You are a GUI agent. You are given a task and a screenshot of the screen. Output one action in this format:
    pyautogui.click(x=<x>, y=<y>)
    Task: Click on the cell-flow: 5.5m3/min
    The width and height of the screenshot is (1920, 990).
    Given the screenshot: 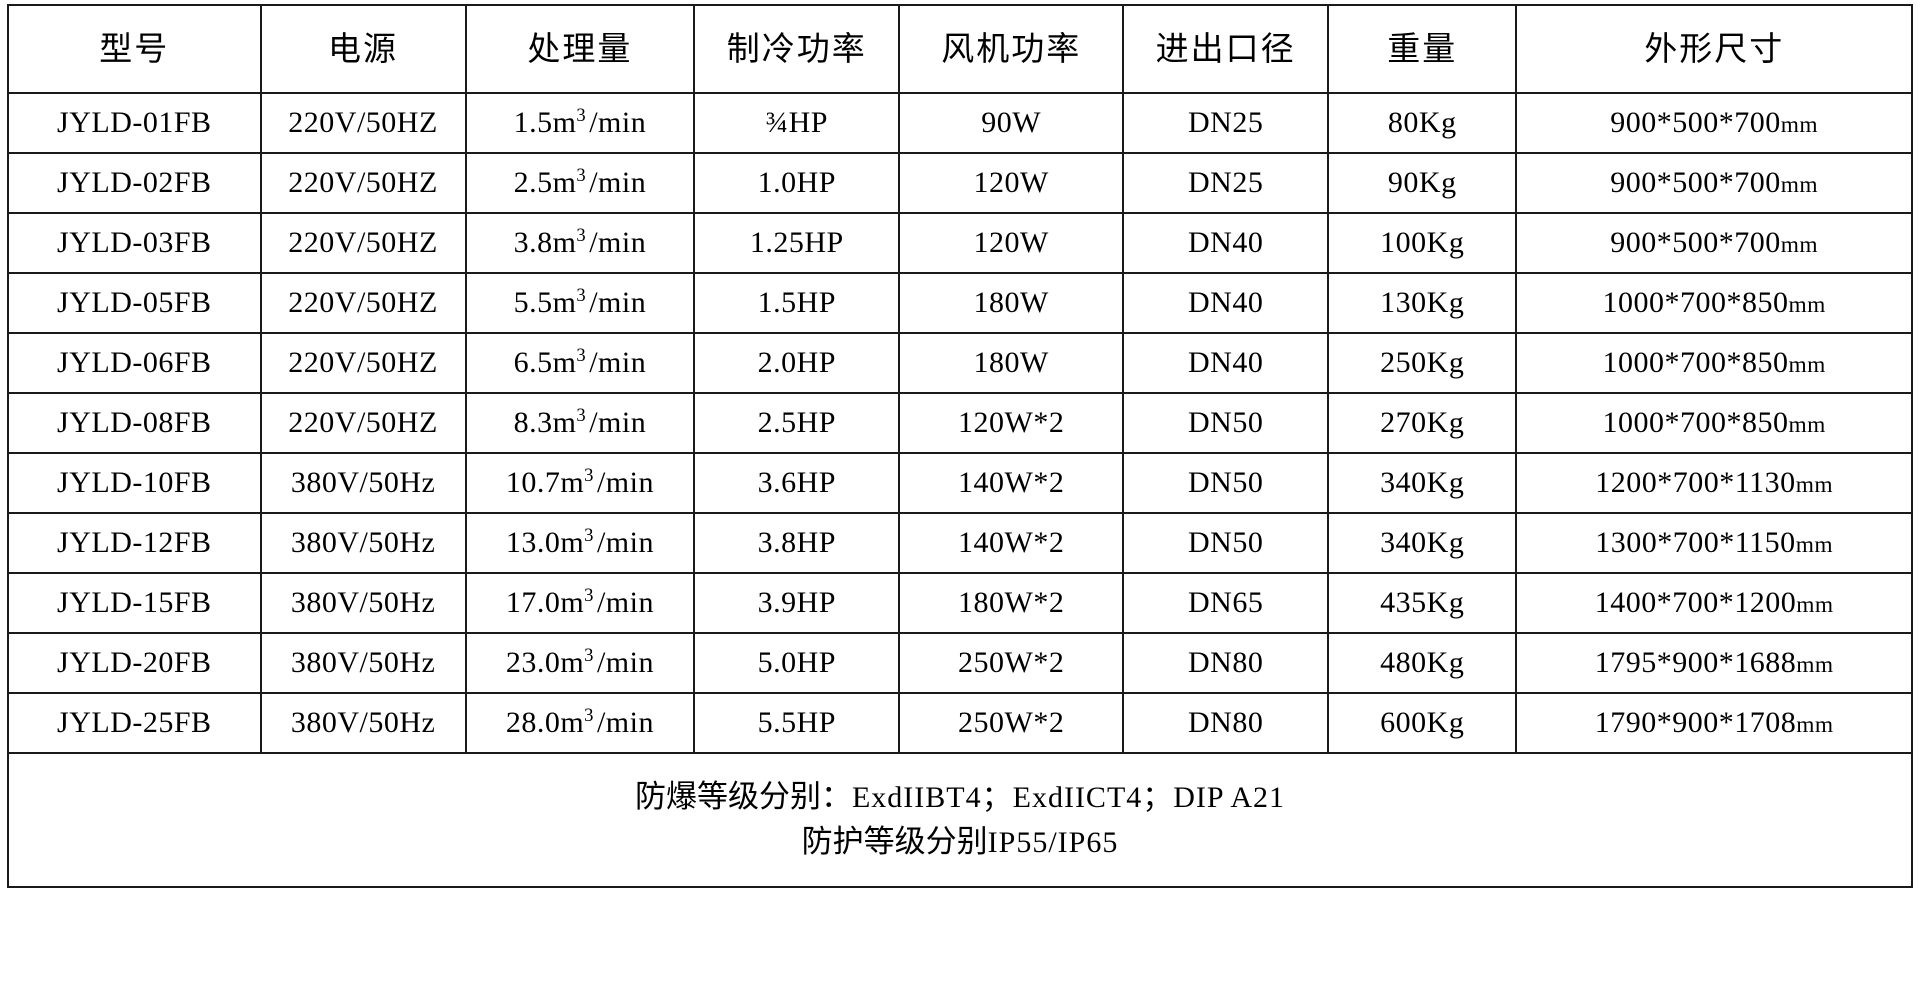 What is the action you would take?
    pyautogui.click(x=580, y=303)
    